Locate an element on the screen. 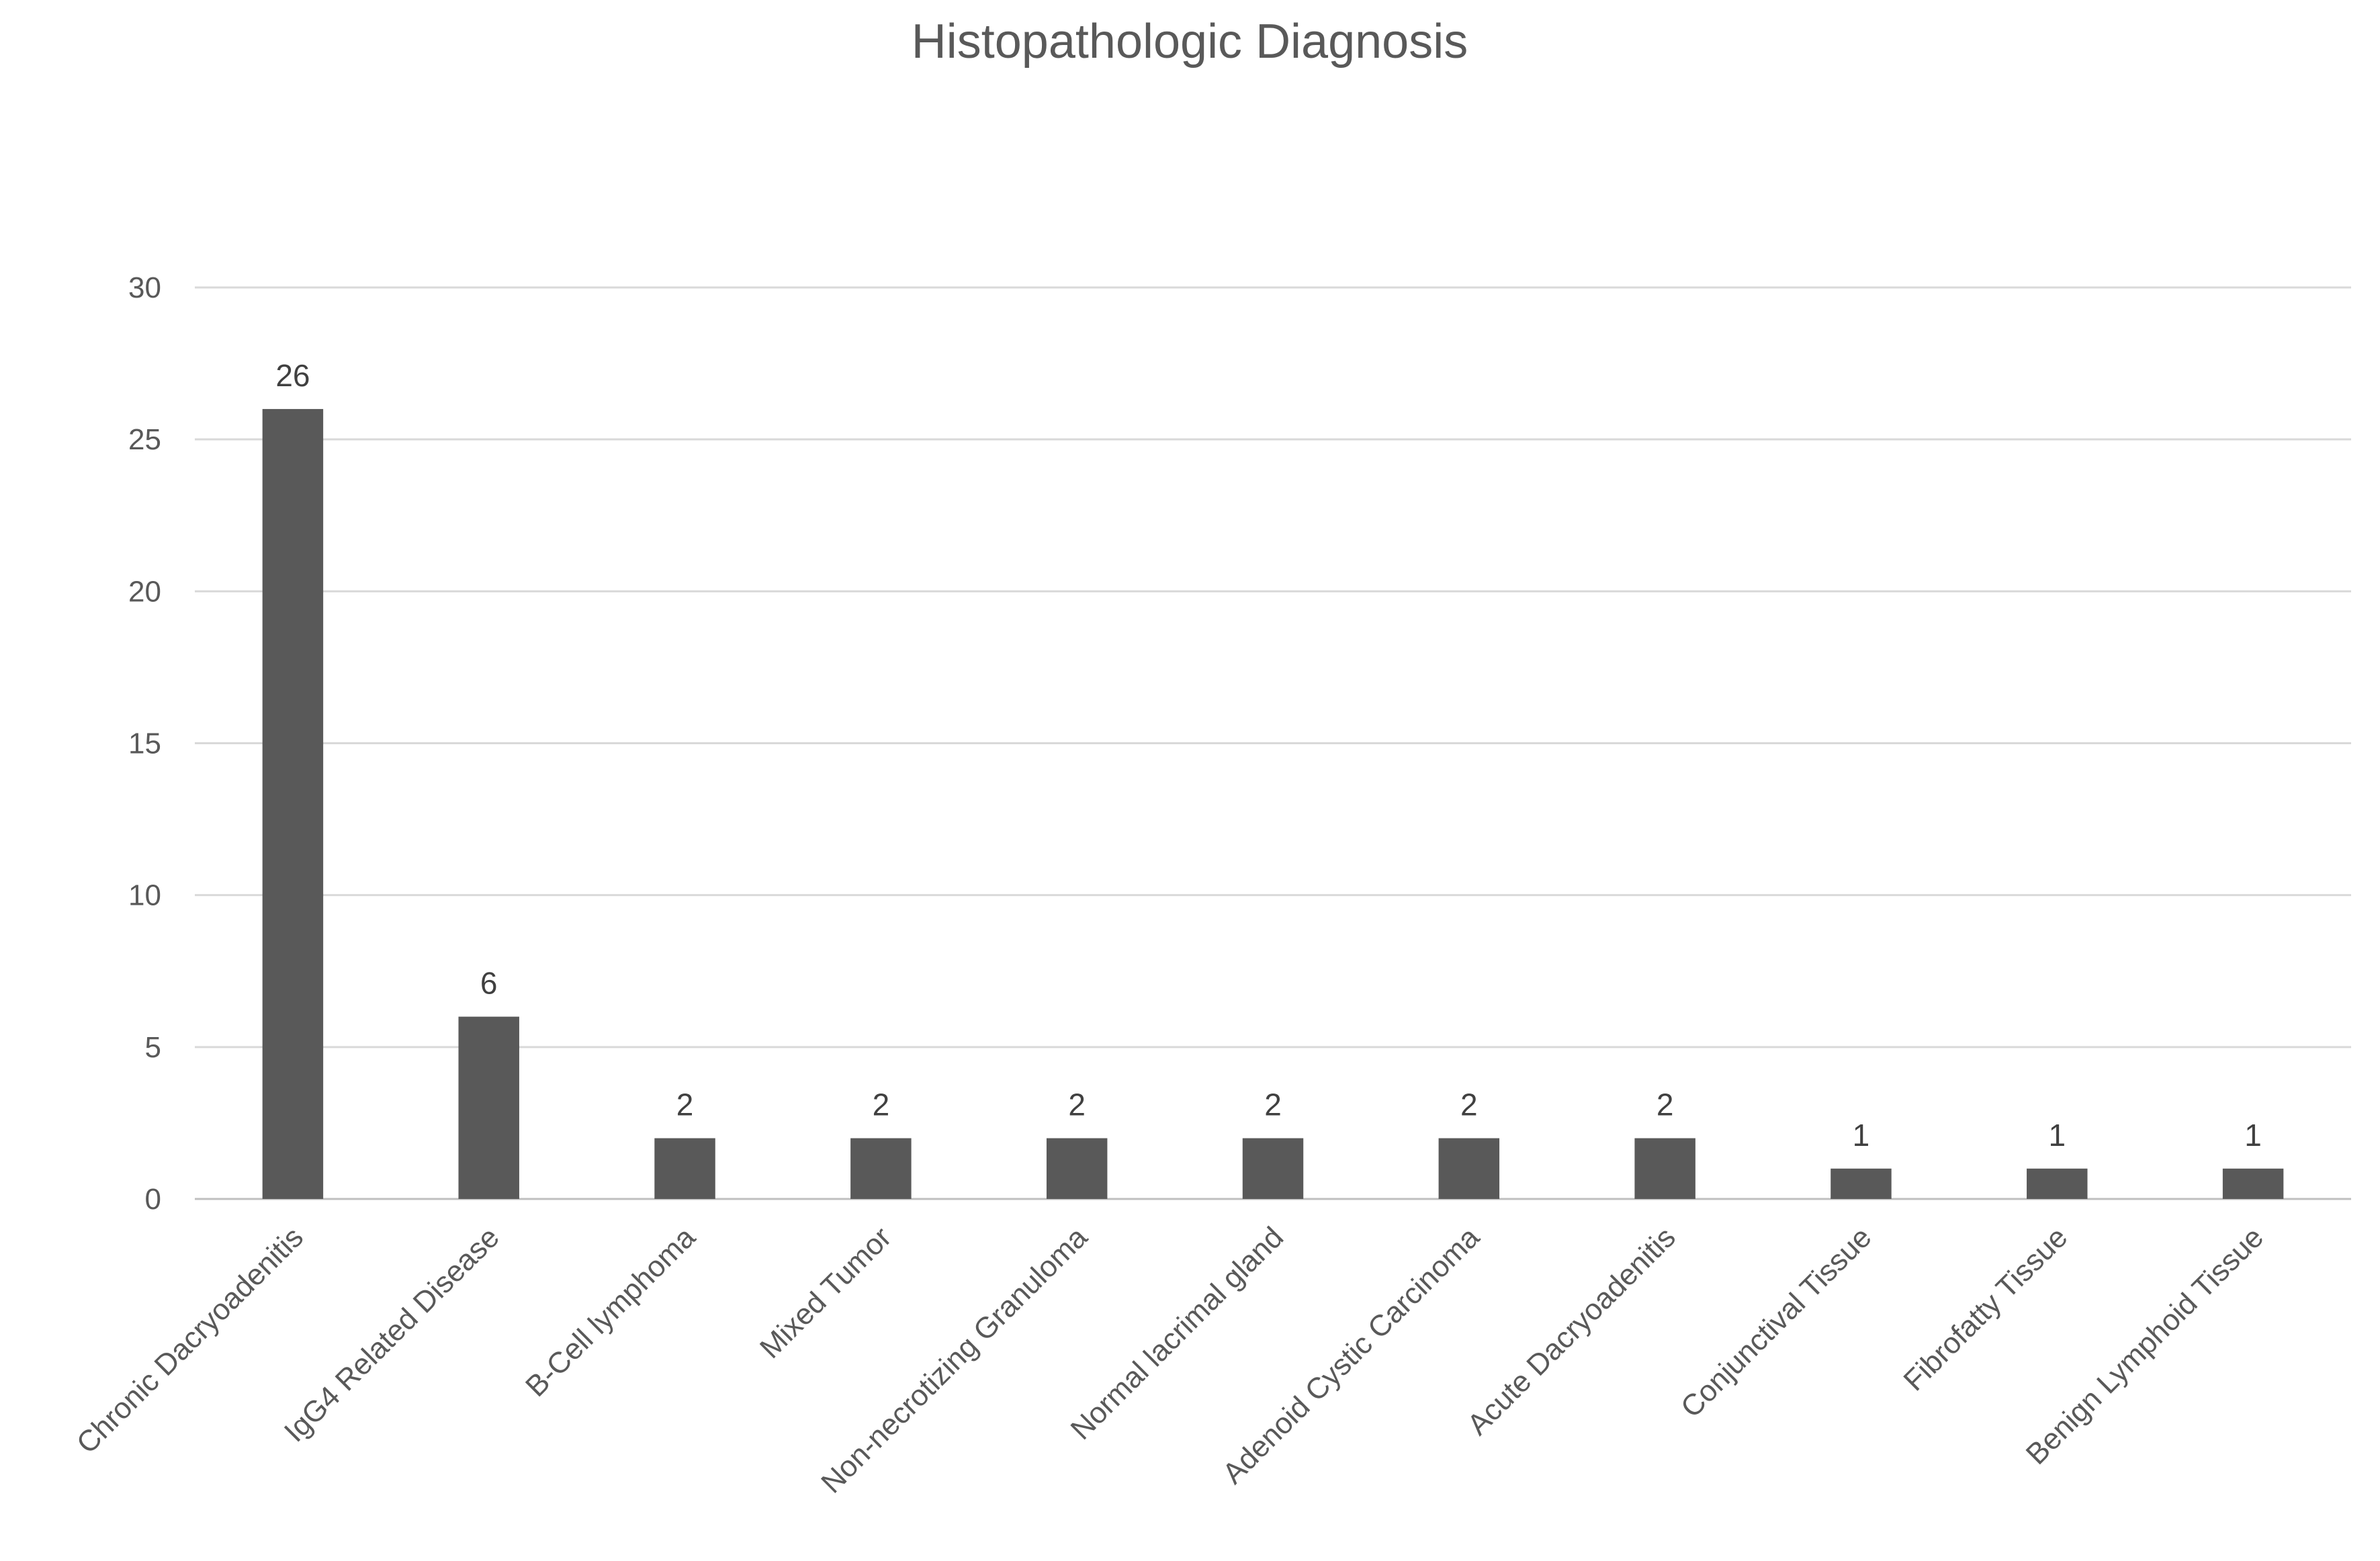 The width and height of the screenshot is (2380, 1561). x-category-label: Mixed Tumor is located at coordinates (826, 1292).